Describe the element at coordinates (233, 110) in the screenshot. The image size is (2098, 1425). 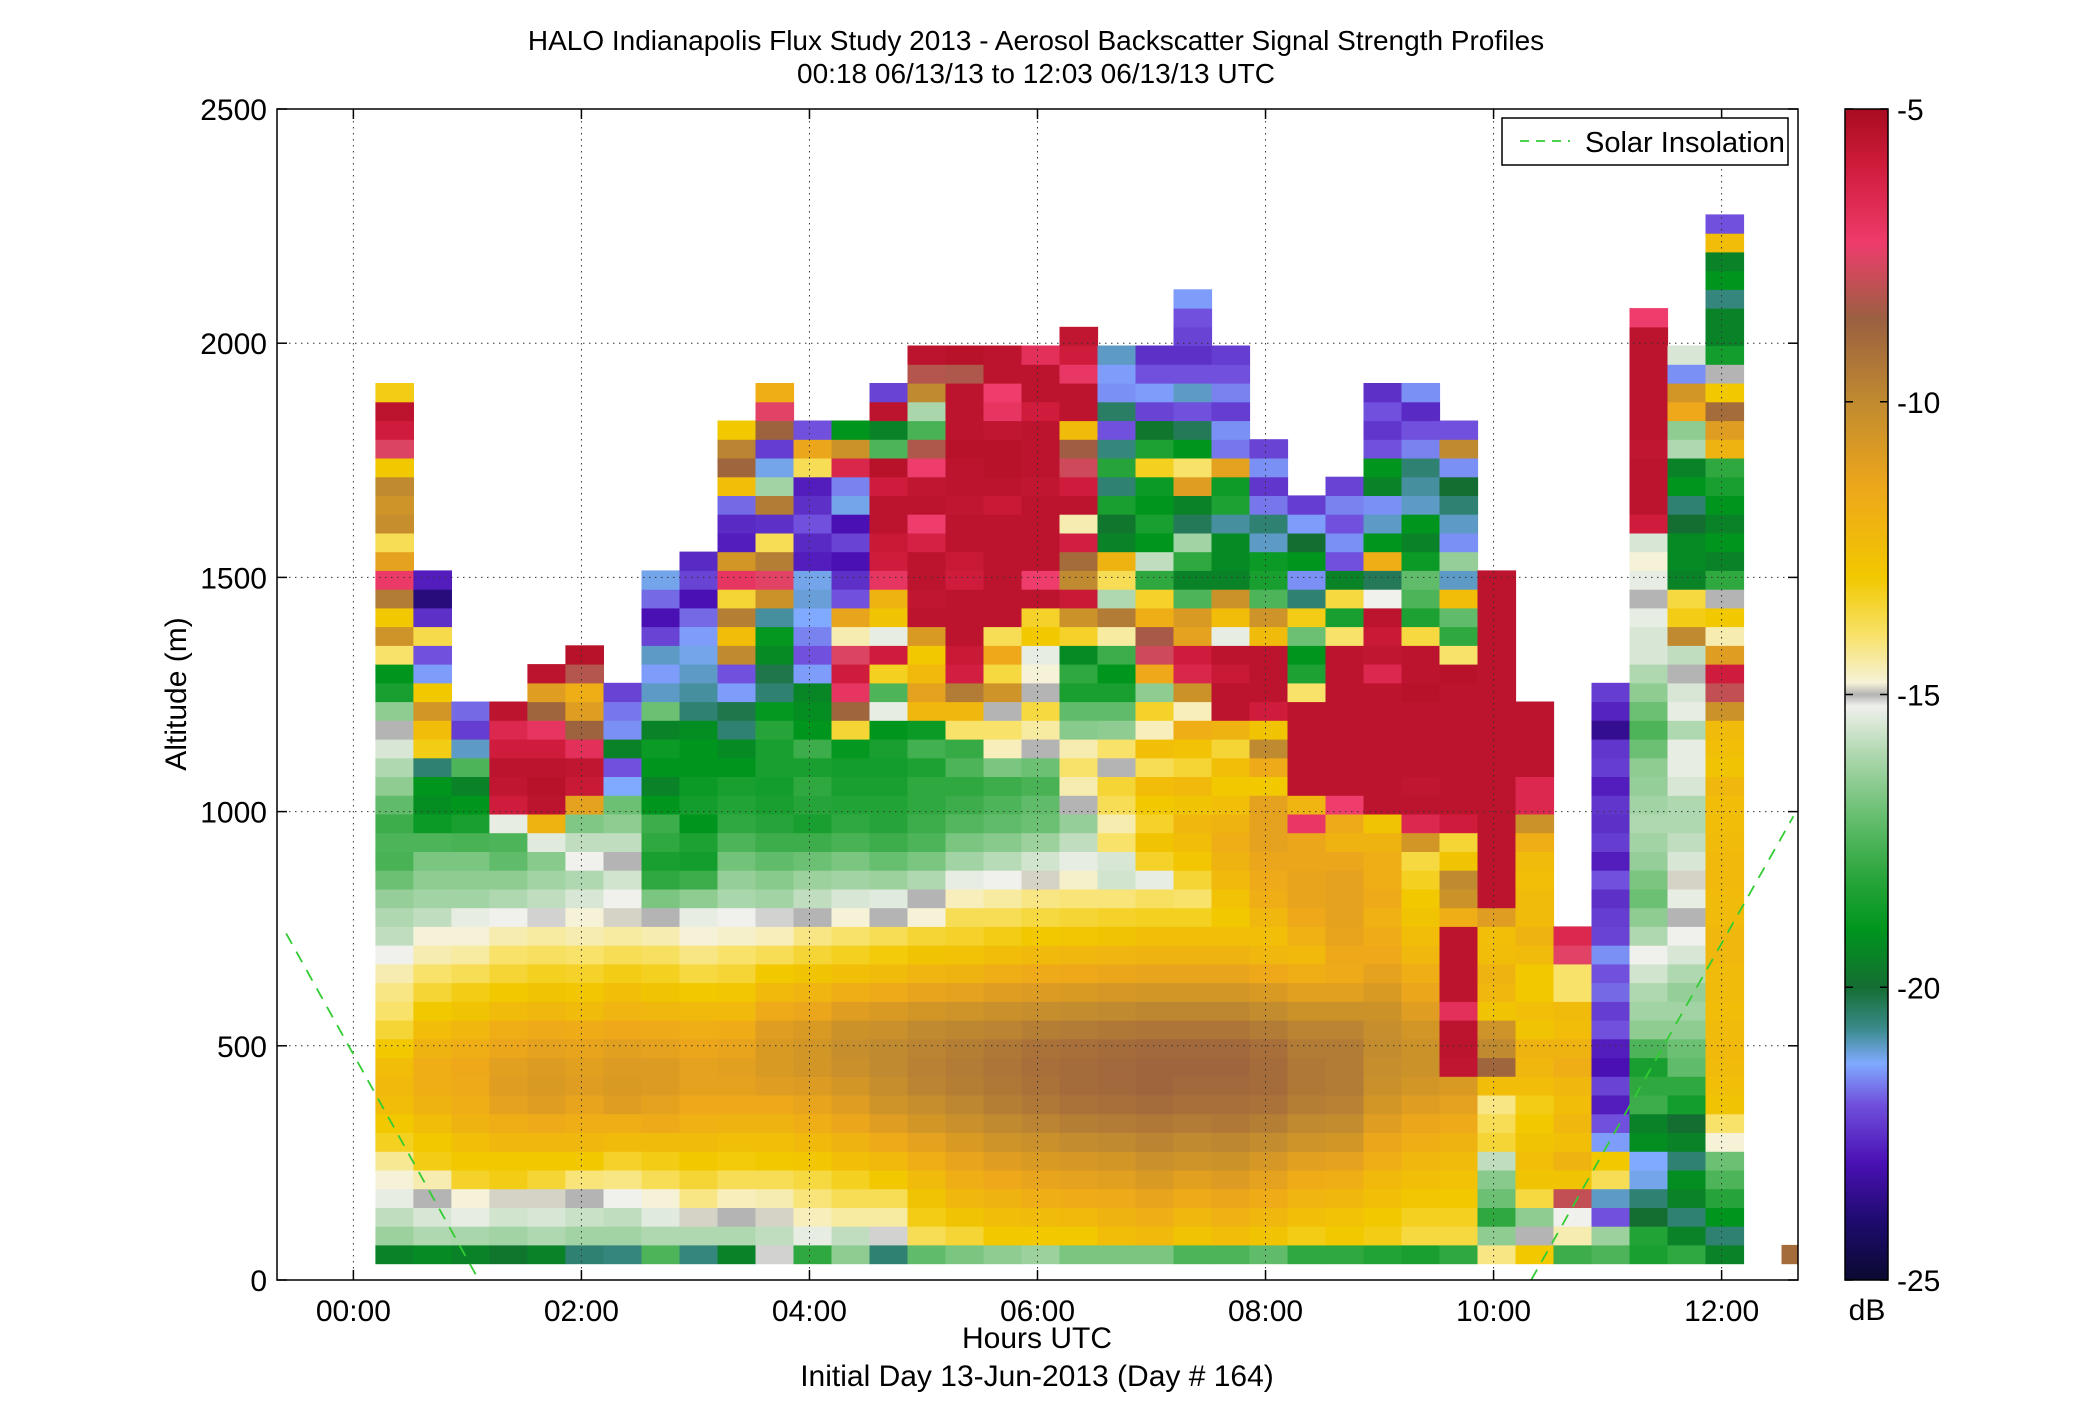
I see `y-tick-label: 2500` at that location.